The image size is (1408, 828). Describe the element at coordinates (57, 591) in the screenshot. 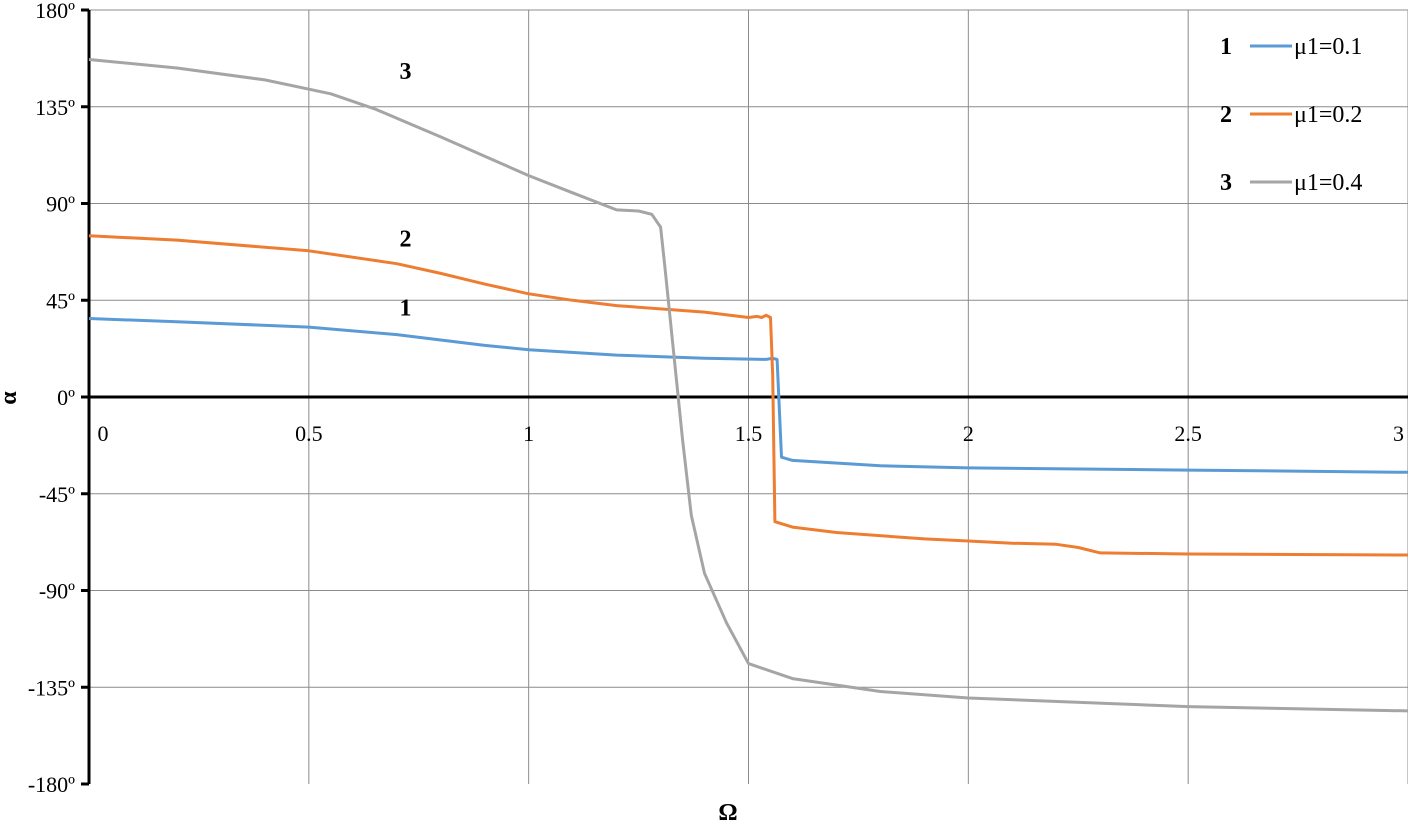

I see `y-tick-label: -90º` at that location.